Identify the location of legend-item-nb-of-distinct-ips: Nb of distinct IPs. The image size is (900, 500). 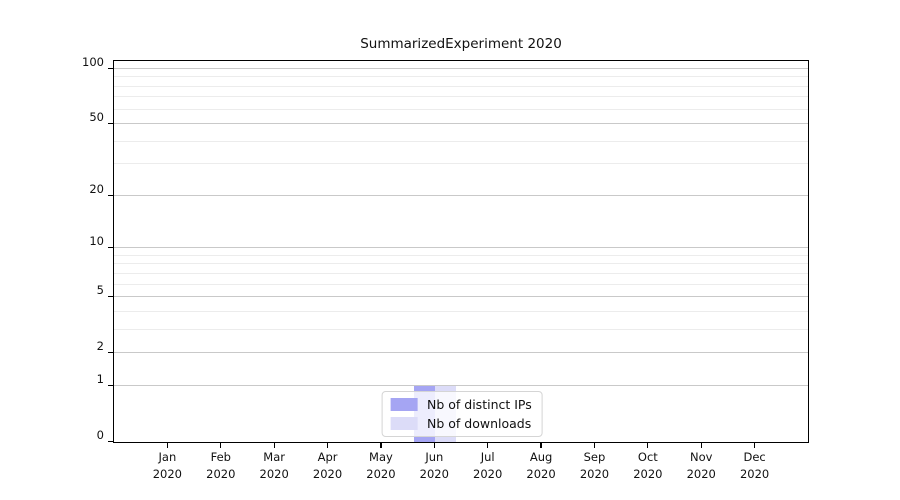
(461, 404).